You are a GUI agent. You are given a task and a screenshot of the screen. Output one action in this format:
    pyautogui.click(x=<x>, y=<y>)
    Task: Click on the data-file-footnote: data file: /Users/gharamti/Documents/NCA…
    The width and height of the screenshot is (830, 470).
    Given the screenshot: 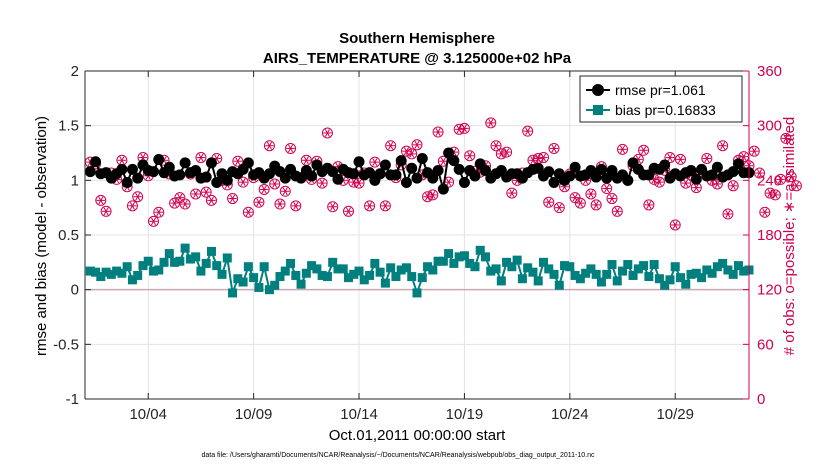 What is the action you would take?
    pyautogui.click(x=398, y=455)
    